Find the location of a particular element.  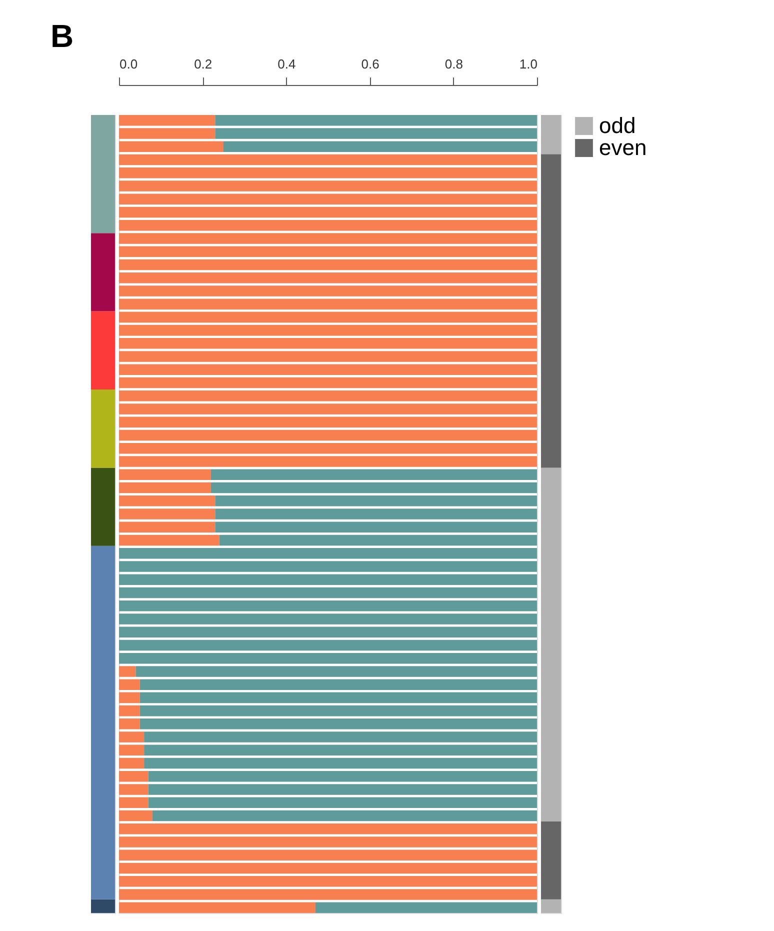

legend-label: even is located at coordinates (623, 147).